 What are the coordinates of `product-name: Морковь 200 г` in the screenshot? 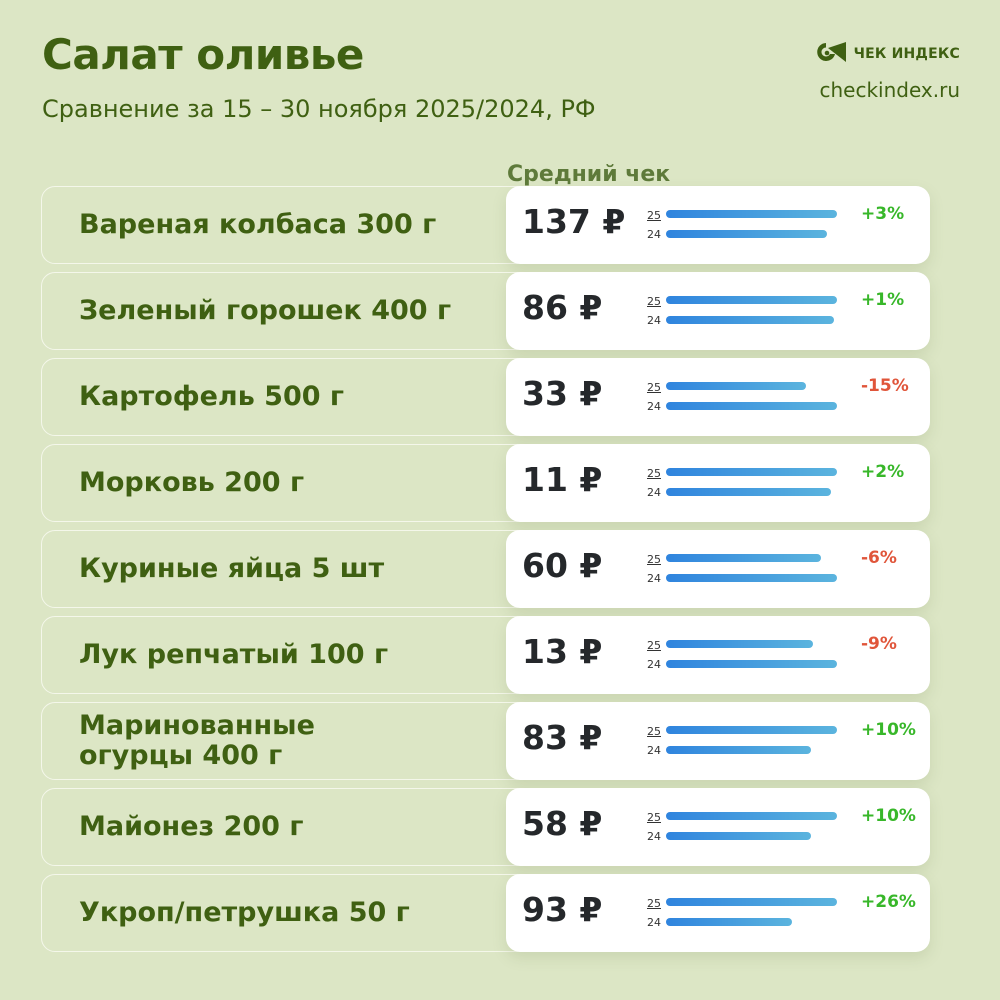 It's located at (192, 483).